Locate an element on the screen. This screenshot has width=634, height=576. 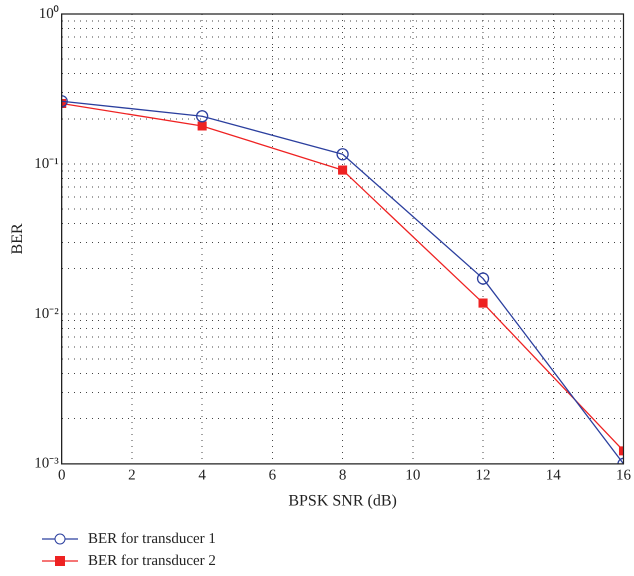
y-tick-label: 10⁻² is located at coordinates (47, 314).